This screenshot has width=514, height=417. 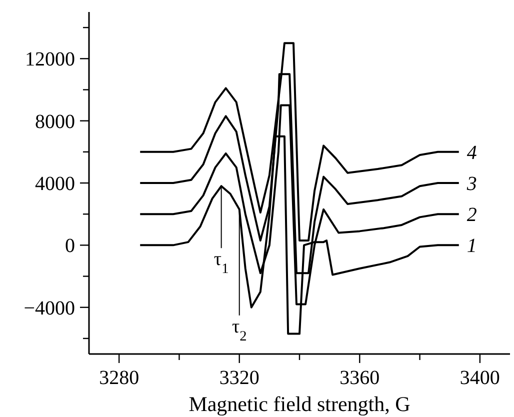 I want to click on series-label: 2, so click(x=471, y=215).